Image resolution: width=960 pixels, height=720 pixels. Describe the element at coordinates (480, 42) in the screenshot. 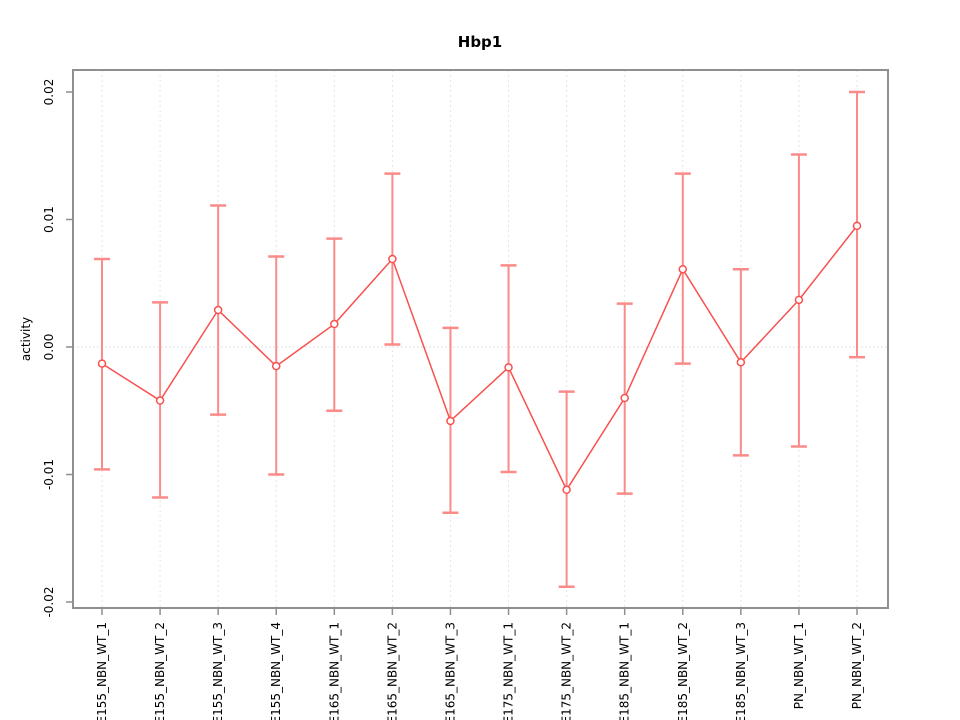

I see `chart-title: Hbp1` at that location.